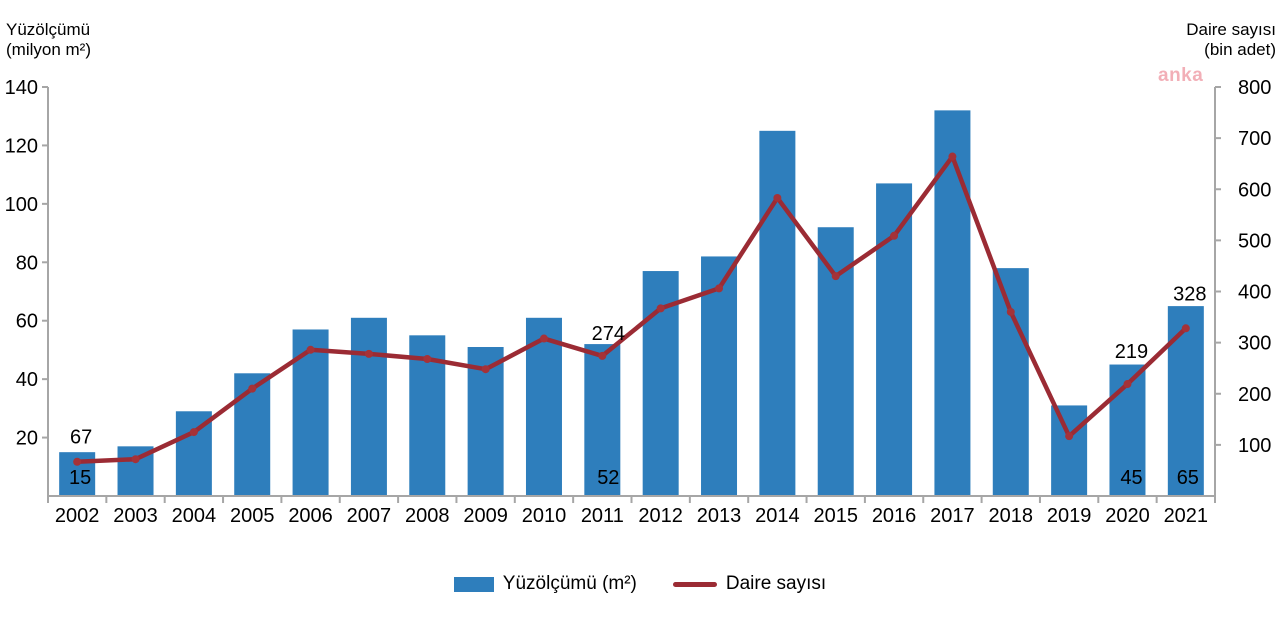  Describe the element at coordinates (473, 584) in the screenshot. I see `bar-series-swatch-icon` at that location.